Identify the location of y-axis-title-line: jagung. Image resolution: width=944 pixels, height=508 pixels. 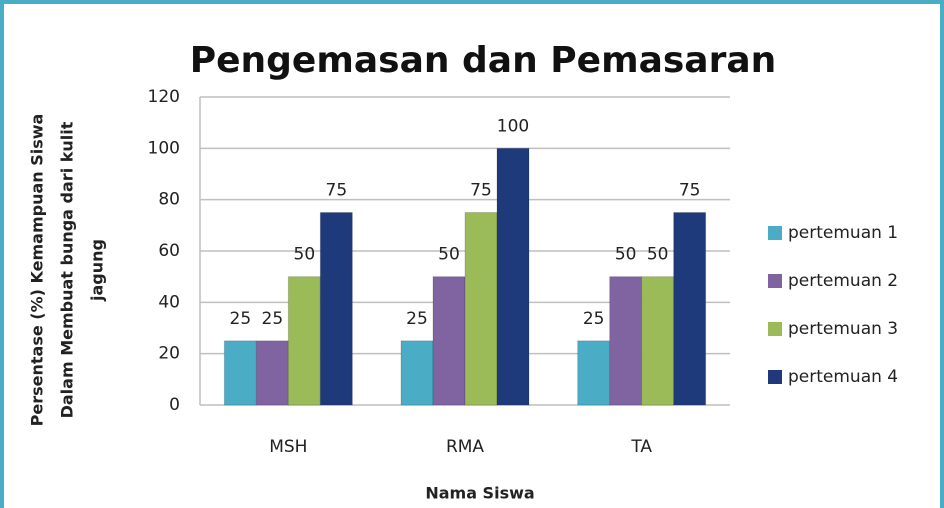
(97, 270).